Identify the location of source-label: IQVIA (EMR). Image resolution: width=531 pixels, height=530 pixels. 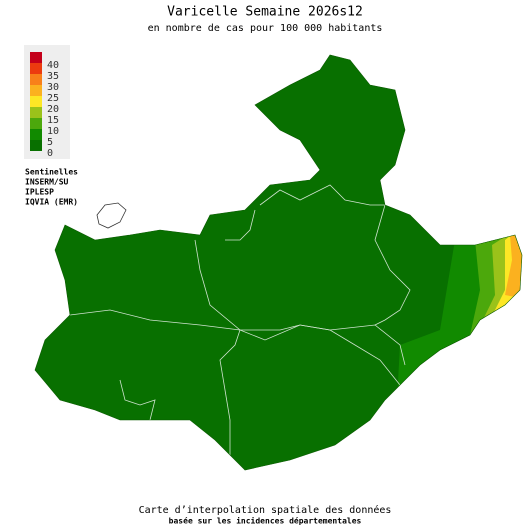
(51, 202).